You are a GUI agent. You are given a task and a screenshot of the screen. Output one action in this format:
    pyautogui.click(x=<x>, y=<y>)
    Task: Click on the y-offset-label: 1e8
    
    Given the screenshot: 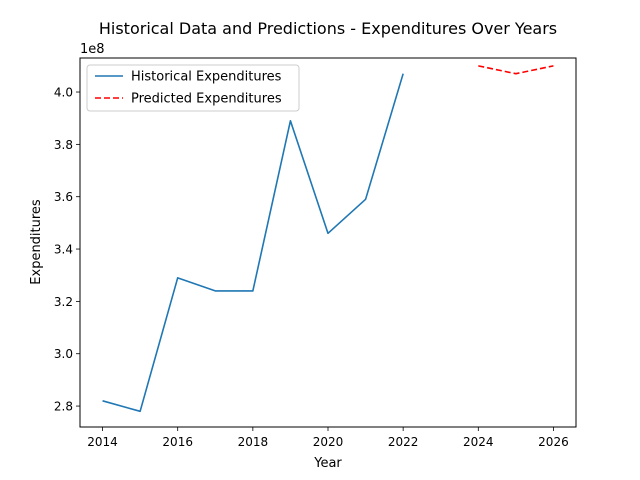 What is the action you would take?
    pyautogui.click(x=92, y=49)
    